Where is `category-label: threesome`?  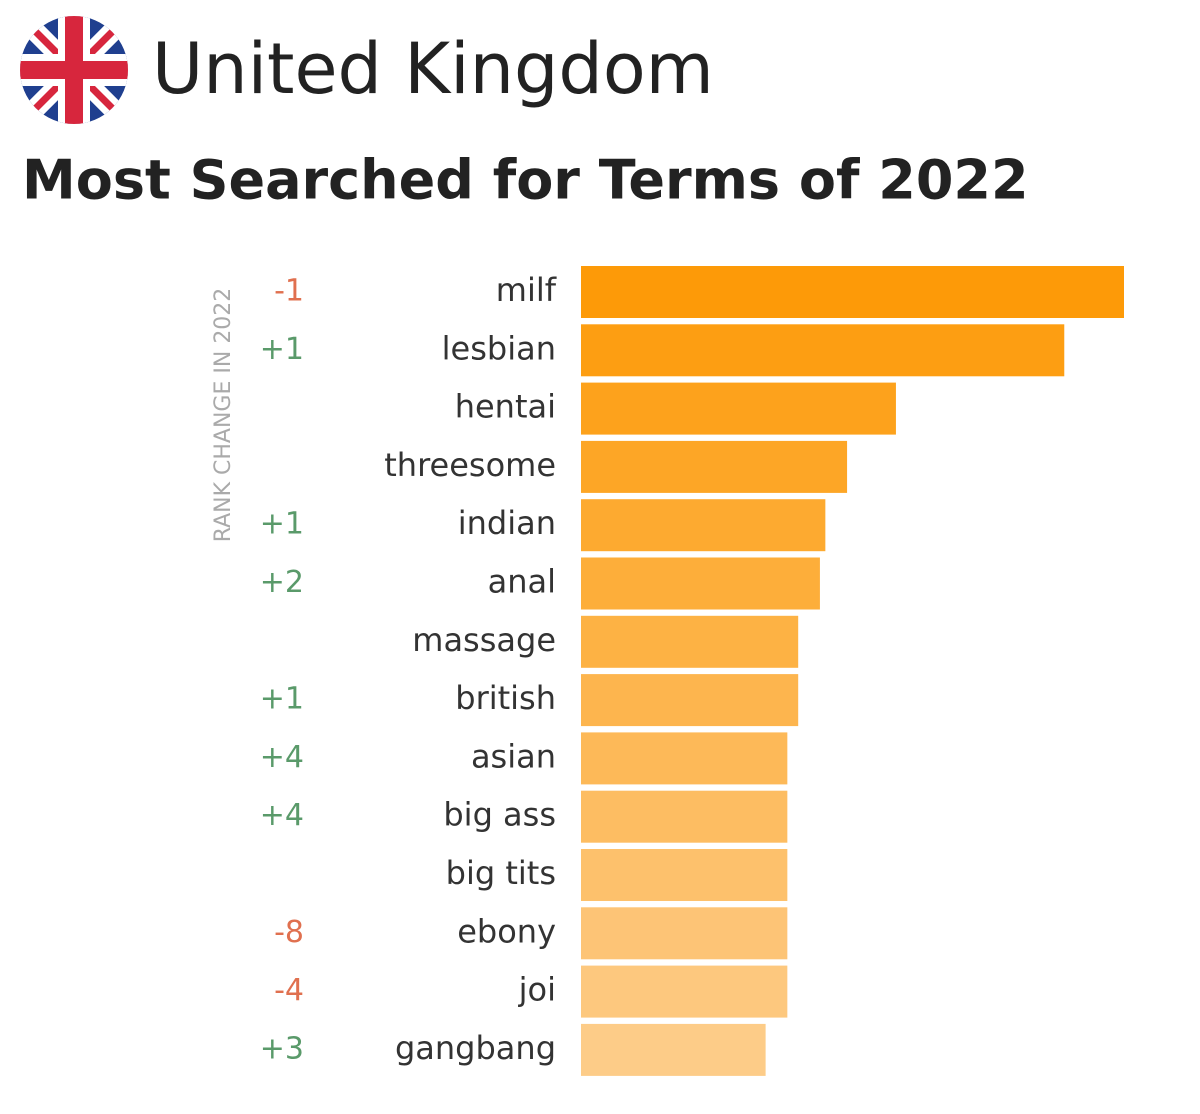 category-label: threesome is located at coordinates (470, 465).